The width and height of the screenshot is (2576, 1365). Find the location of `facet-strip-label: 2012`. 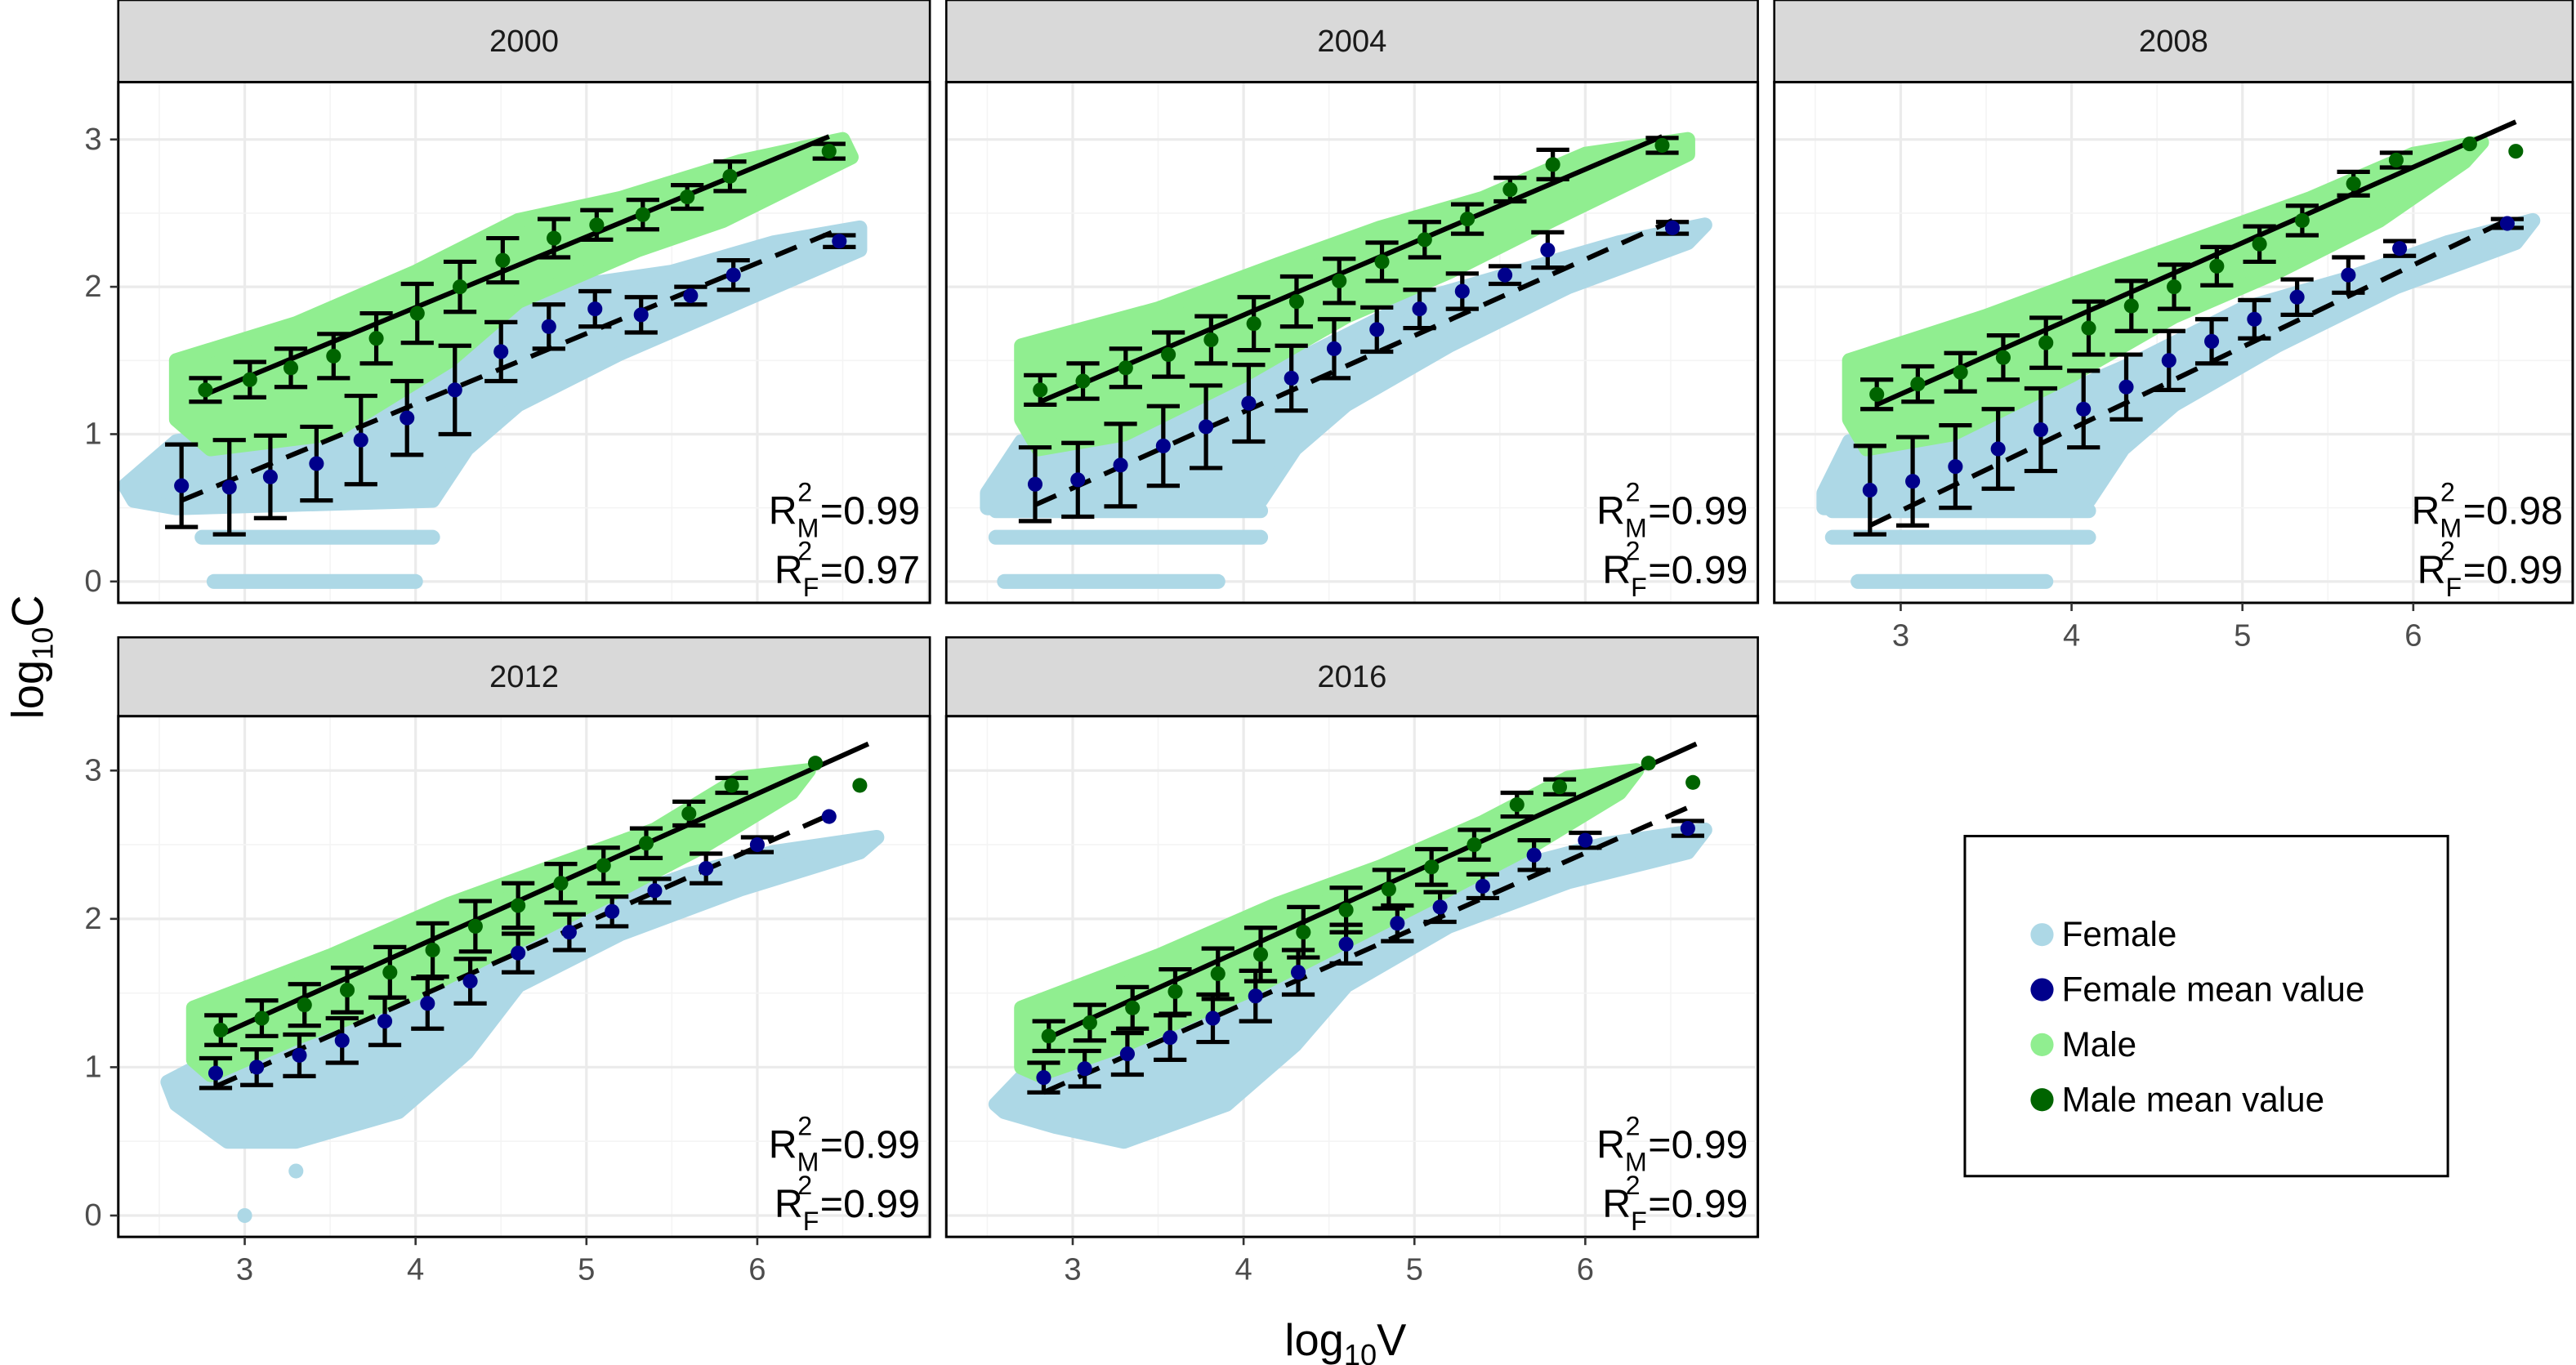

facet-strip-label: 2012 is located at coordinates (524, 676).